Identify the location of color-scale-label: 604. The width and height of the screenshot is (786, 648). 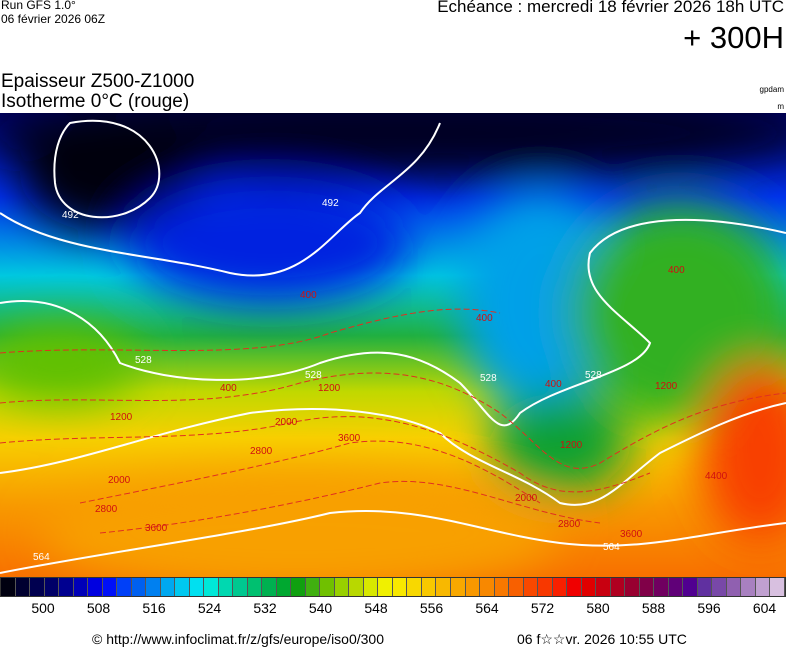
(764, 608).